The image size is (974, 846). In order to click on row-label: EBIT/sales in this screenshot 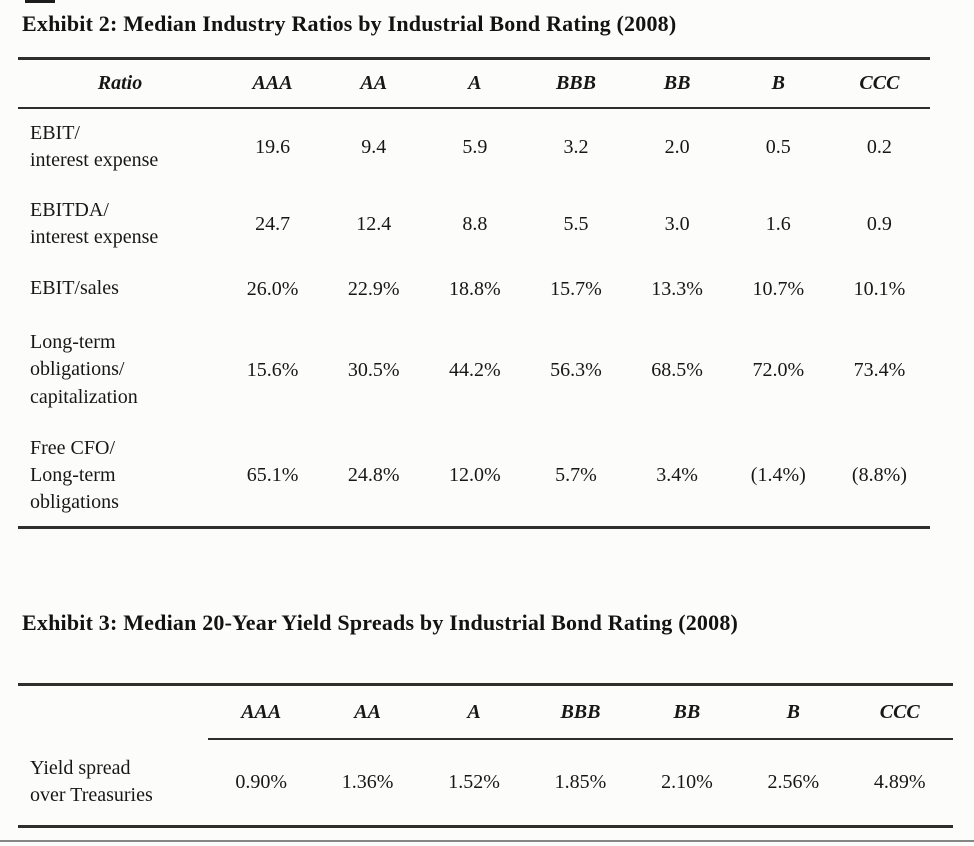, I will do `click(74, 288)`.